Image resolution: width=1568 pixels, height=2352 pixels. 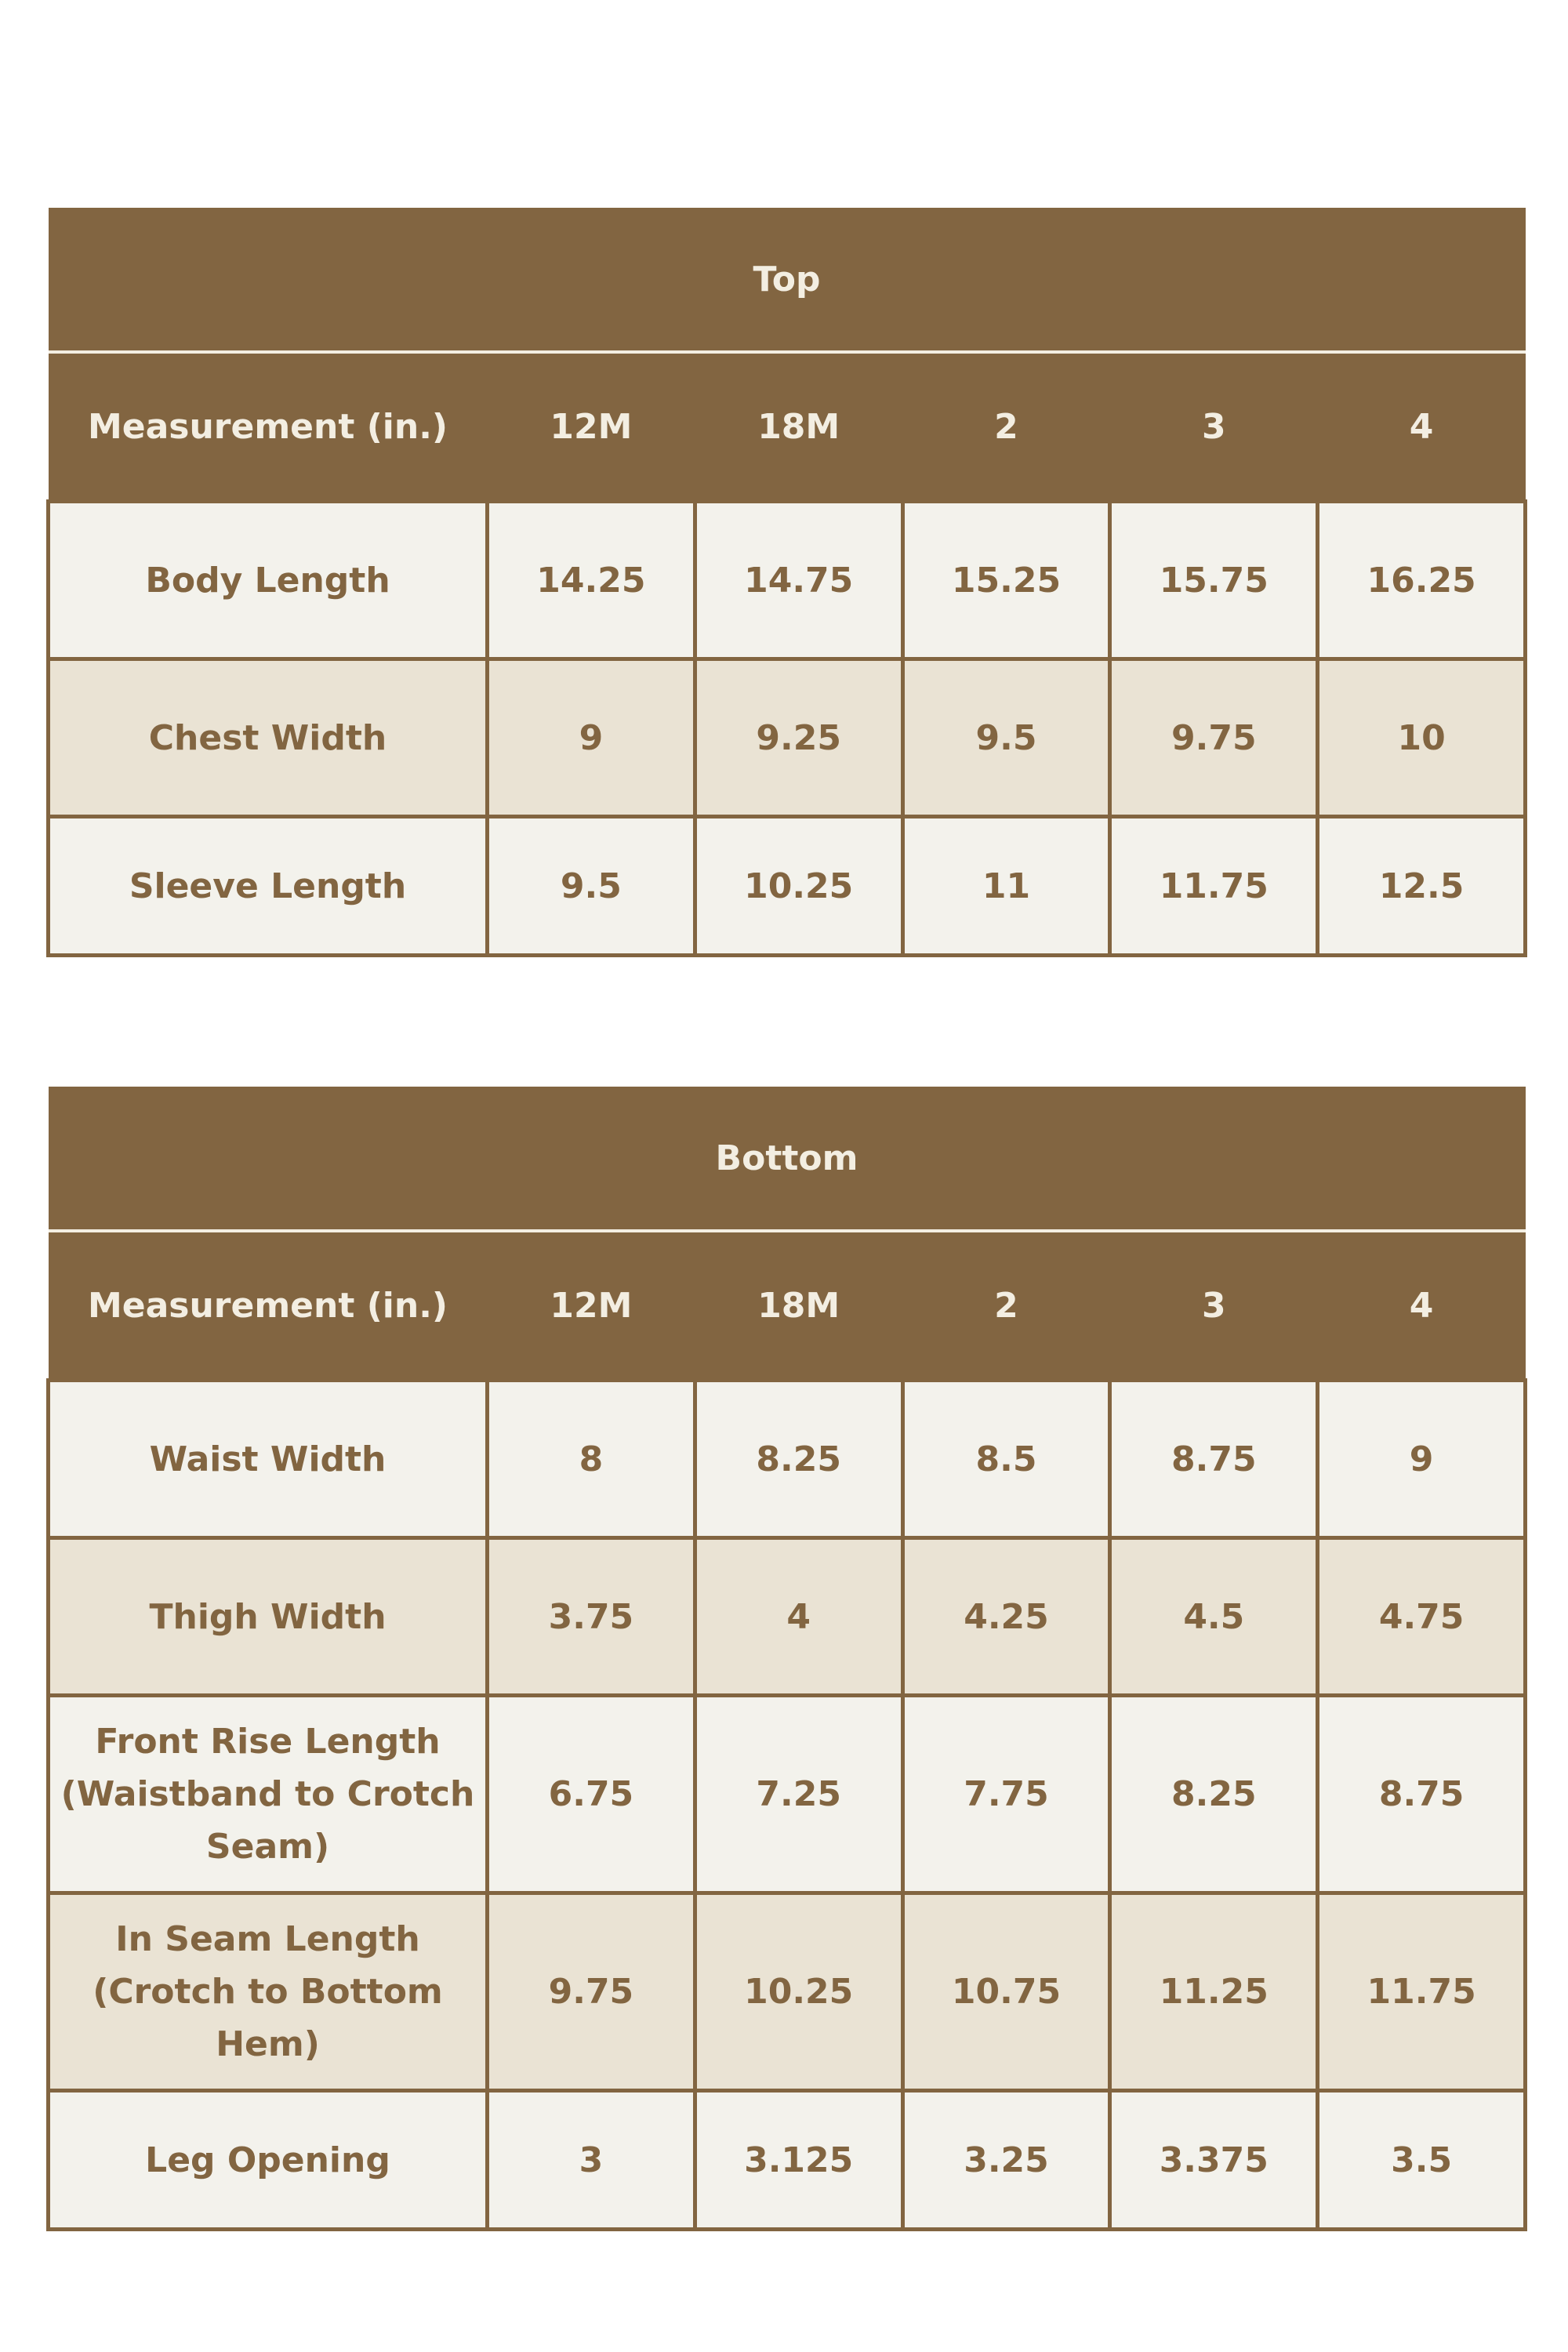 What do you see at coordinates (267, 1992) in the screenshot?
I see `row-label: In Seam Length (Crotch to Bottom Hem)` at bounding box center [267, 1992].